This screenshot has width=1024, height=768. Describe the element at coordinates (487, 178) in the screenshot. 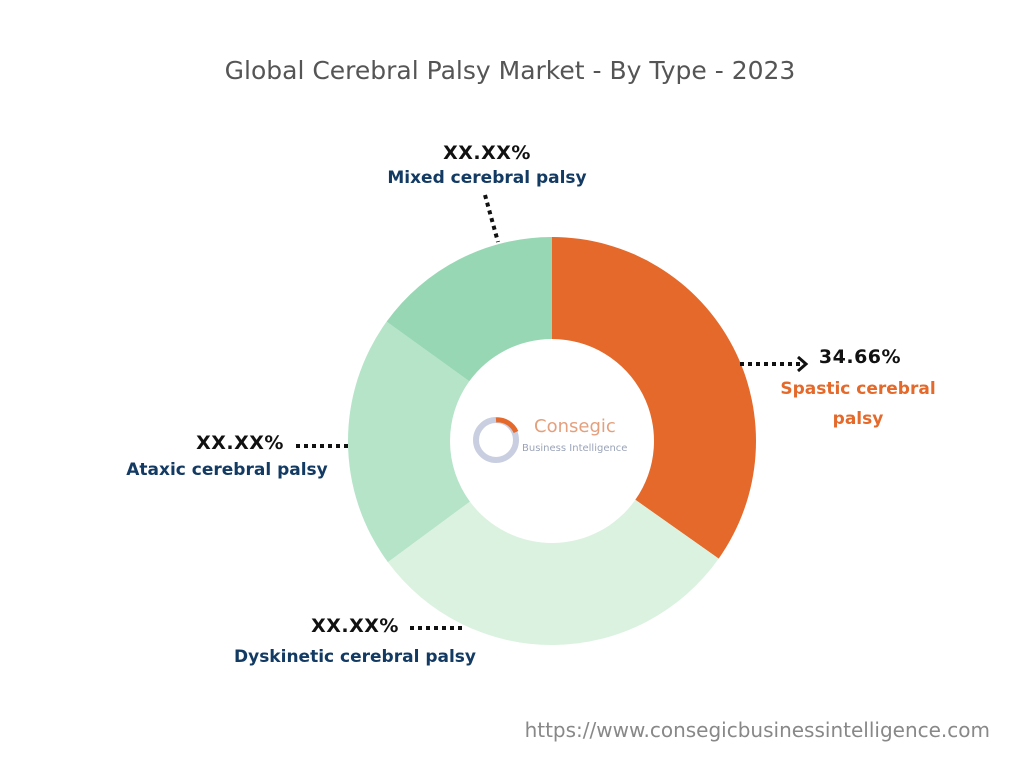

I see `category-label: Mixed cerebral palsy` at that location.